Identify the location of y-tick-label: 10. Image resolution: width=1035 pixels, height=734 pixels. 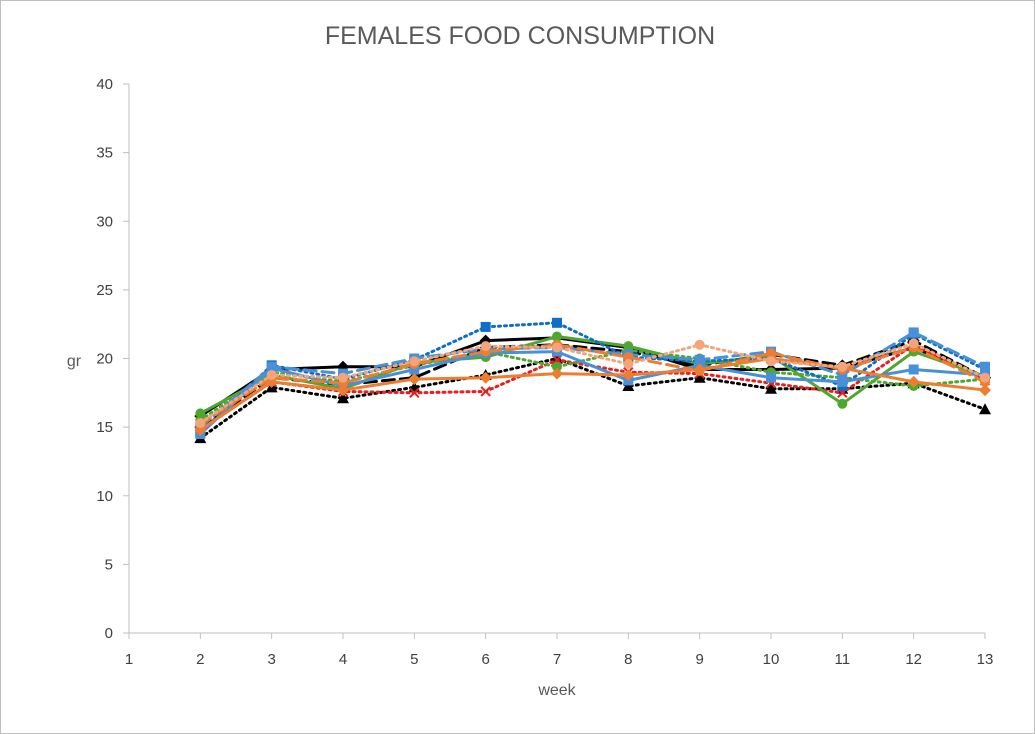
(104, 496).